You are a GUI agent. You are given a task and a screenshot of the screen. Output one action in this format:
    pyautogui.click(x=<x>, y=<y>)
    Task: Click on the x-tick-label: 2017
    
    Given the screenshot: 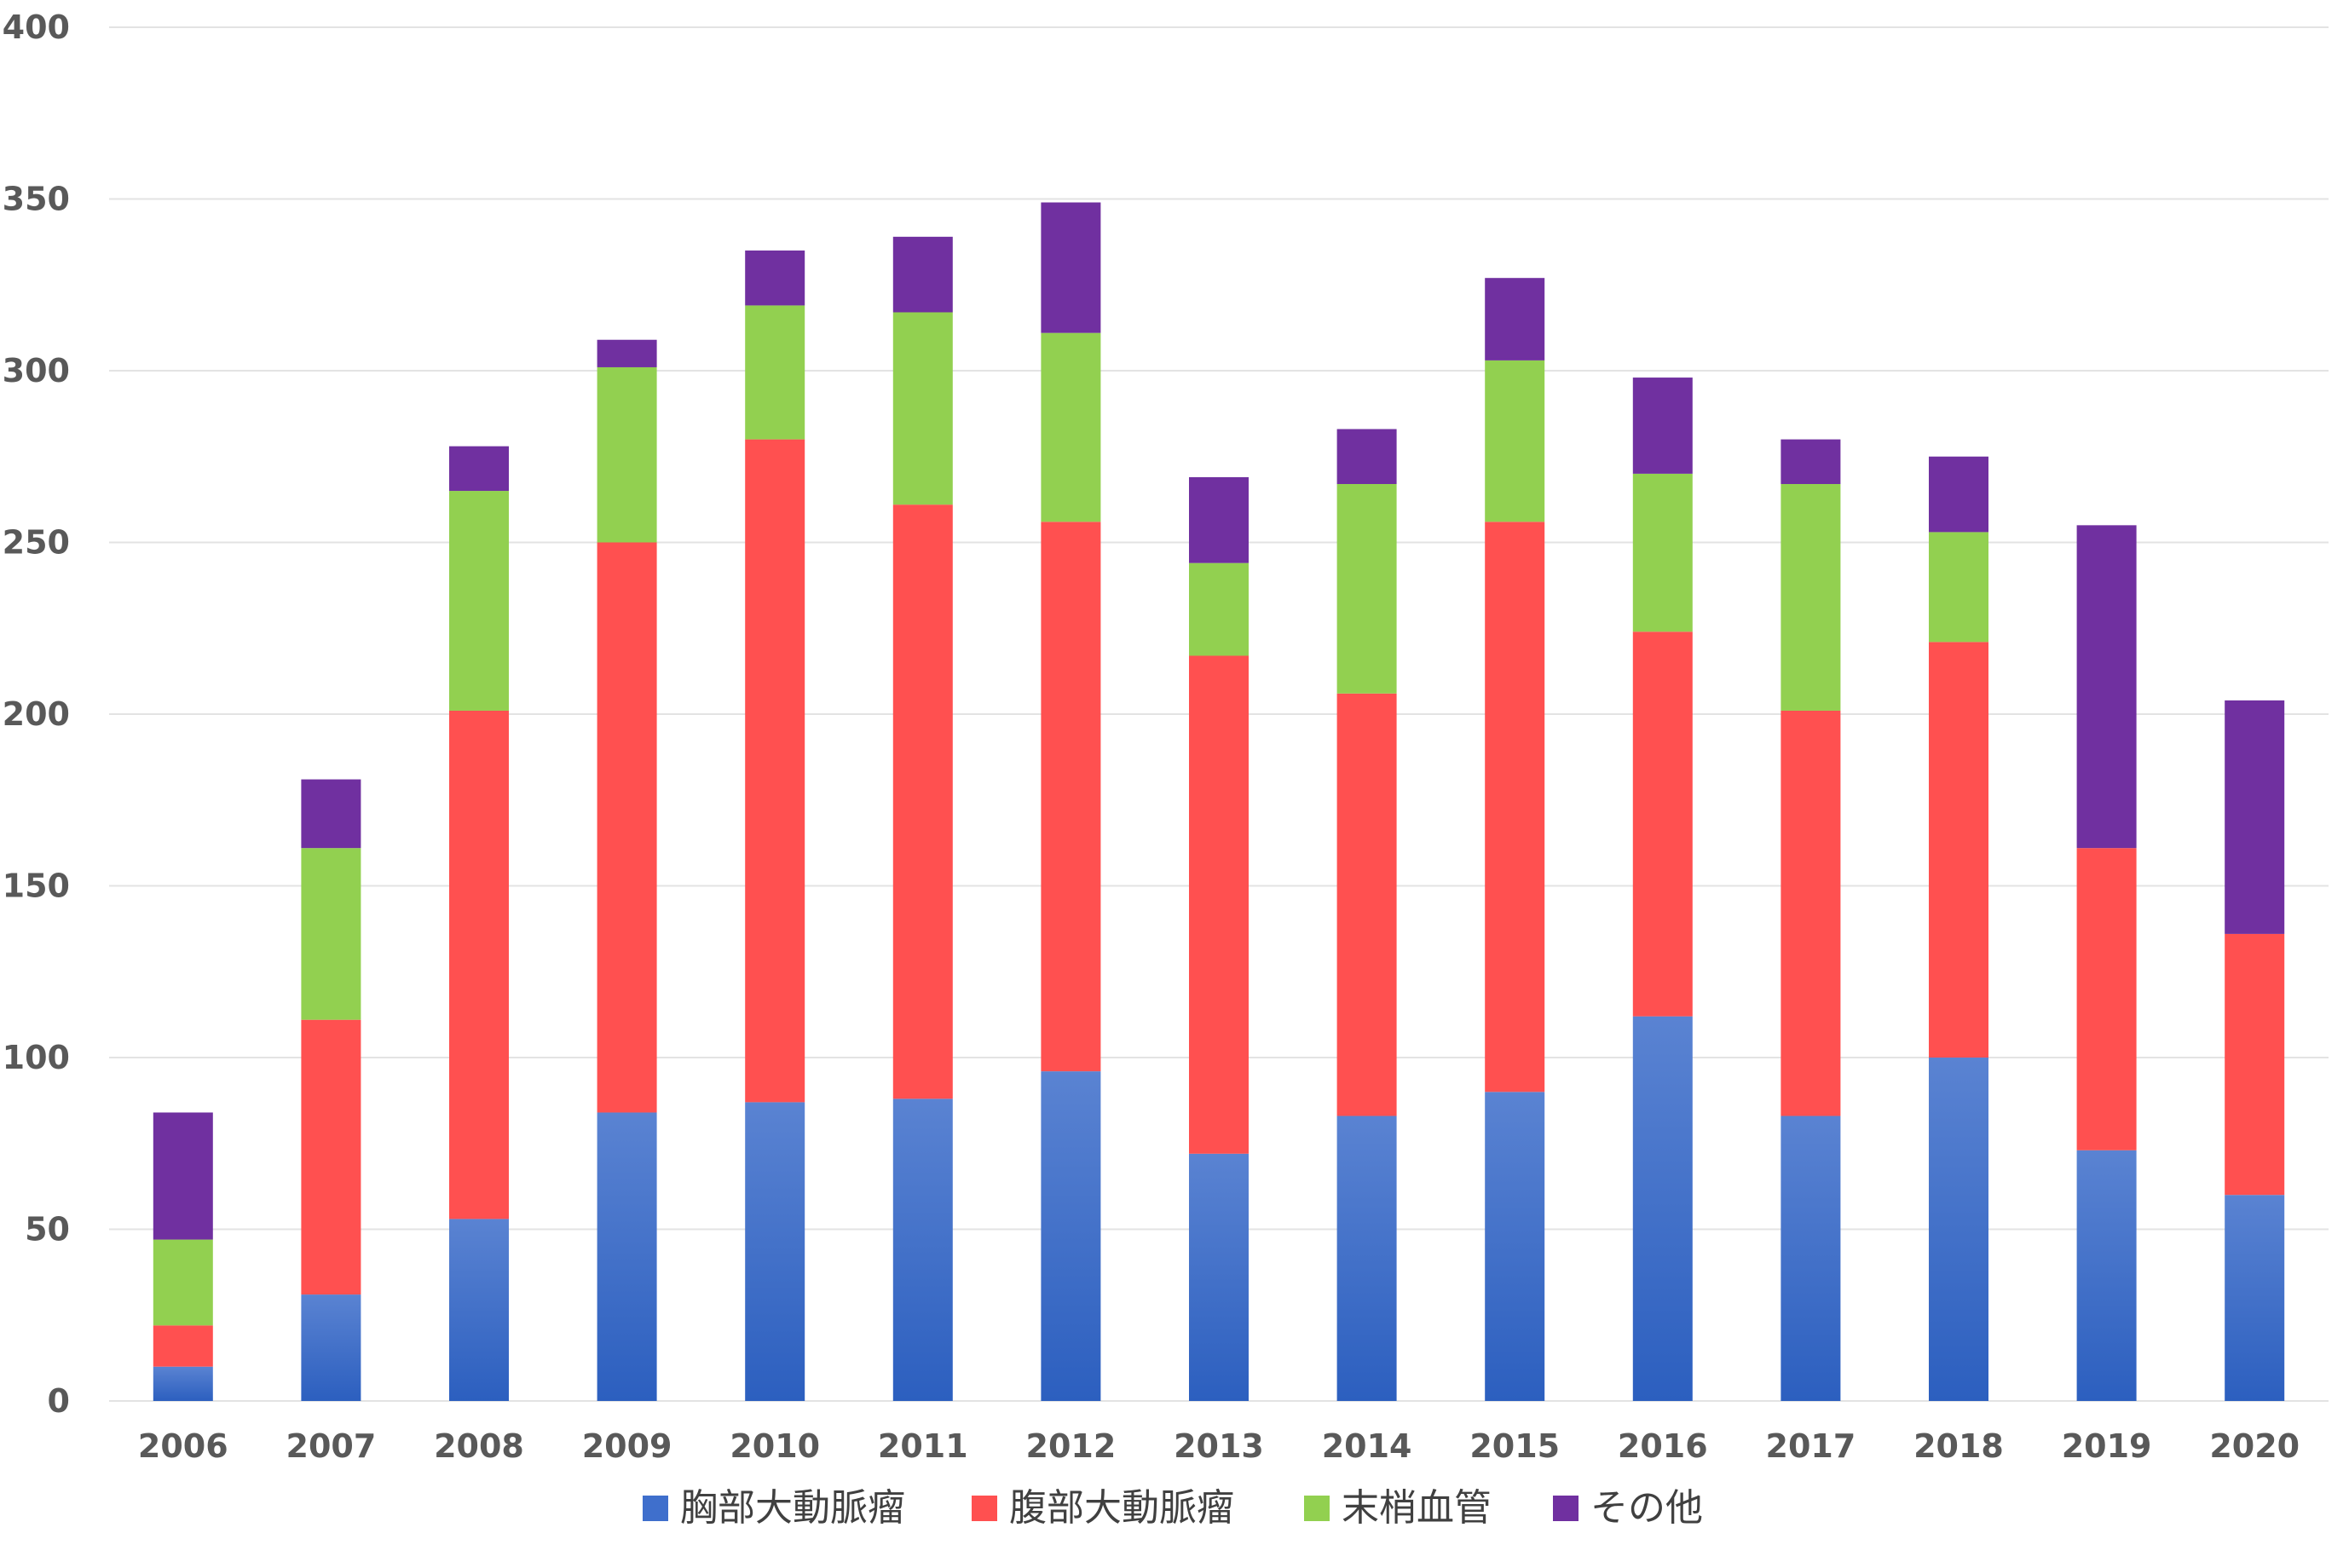 What is the action you would take?
    pyautogui.click(x=1811, y=1446)
    